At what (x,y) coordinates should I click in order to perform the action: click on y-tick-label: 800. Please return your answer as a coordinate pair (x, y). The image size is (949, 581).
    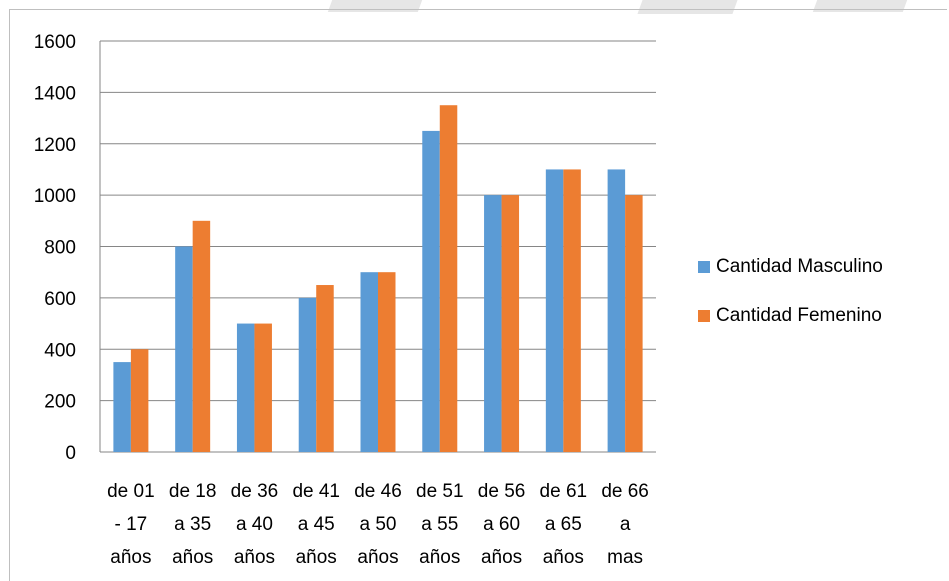
    Looking at the image, I should click on (60, 248).